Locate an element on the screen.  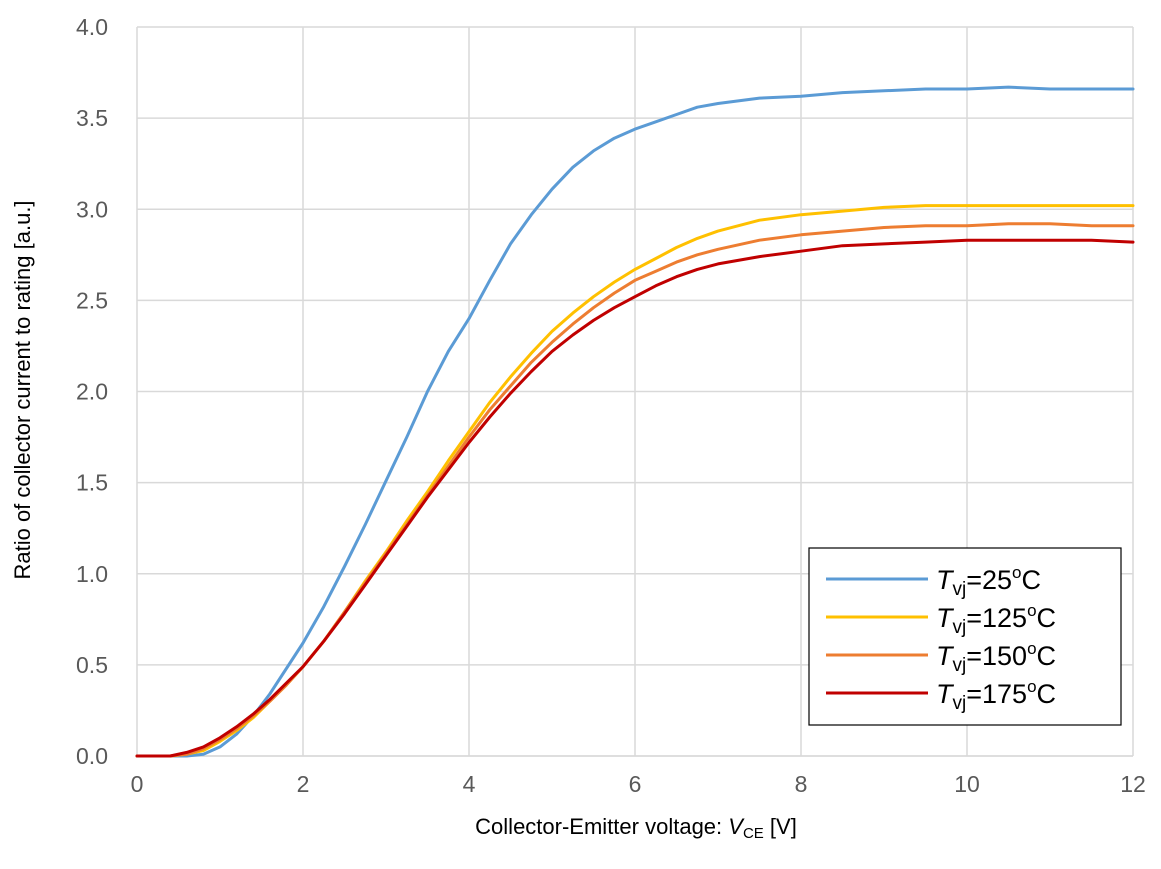
x-tick-label: 2 is located at coordinates (303, 784).